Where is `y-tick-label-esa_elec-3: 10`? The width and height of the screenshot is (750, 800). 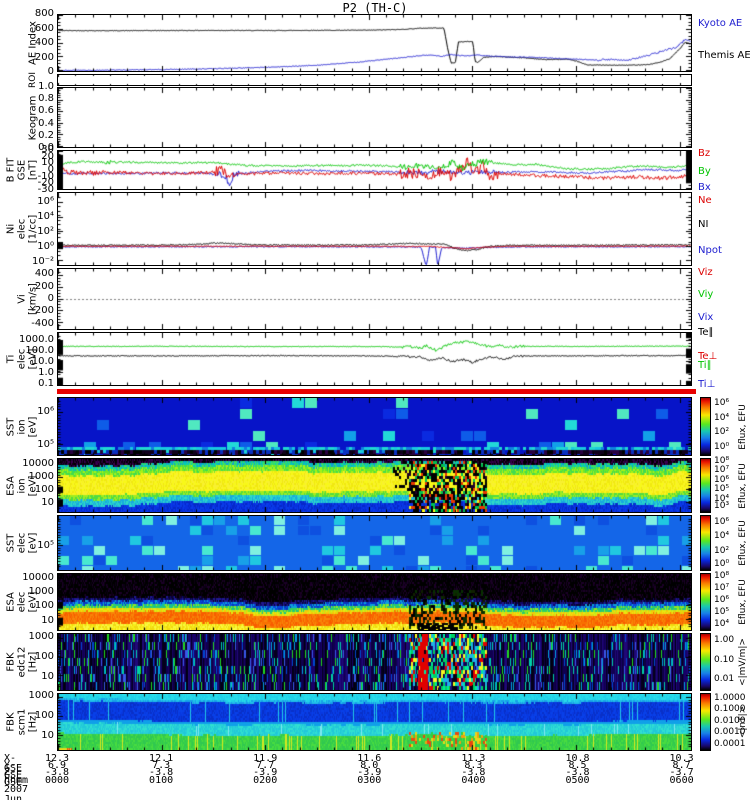 y-tick-label-esa_elec-3: 10 is located at coordinates (47, 620).